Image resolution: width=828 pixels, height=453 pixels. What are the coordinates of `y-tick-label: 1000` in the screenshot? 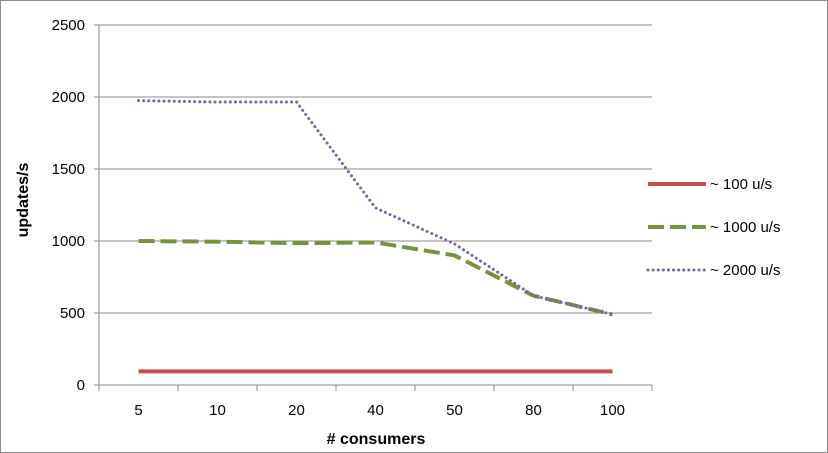 It's located at (68, 241).